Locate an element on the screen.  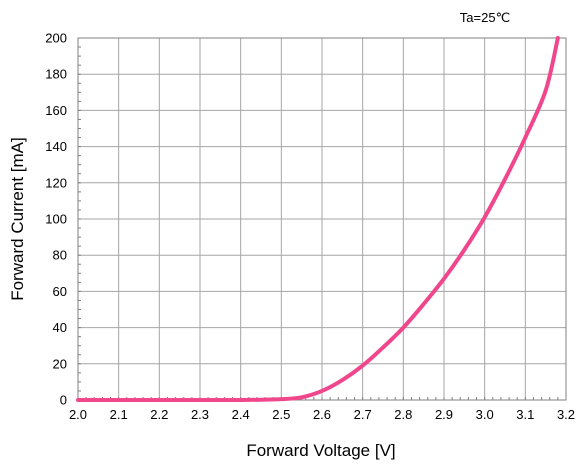
y-tick-label: 200 is located at coordinates (56, 38).